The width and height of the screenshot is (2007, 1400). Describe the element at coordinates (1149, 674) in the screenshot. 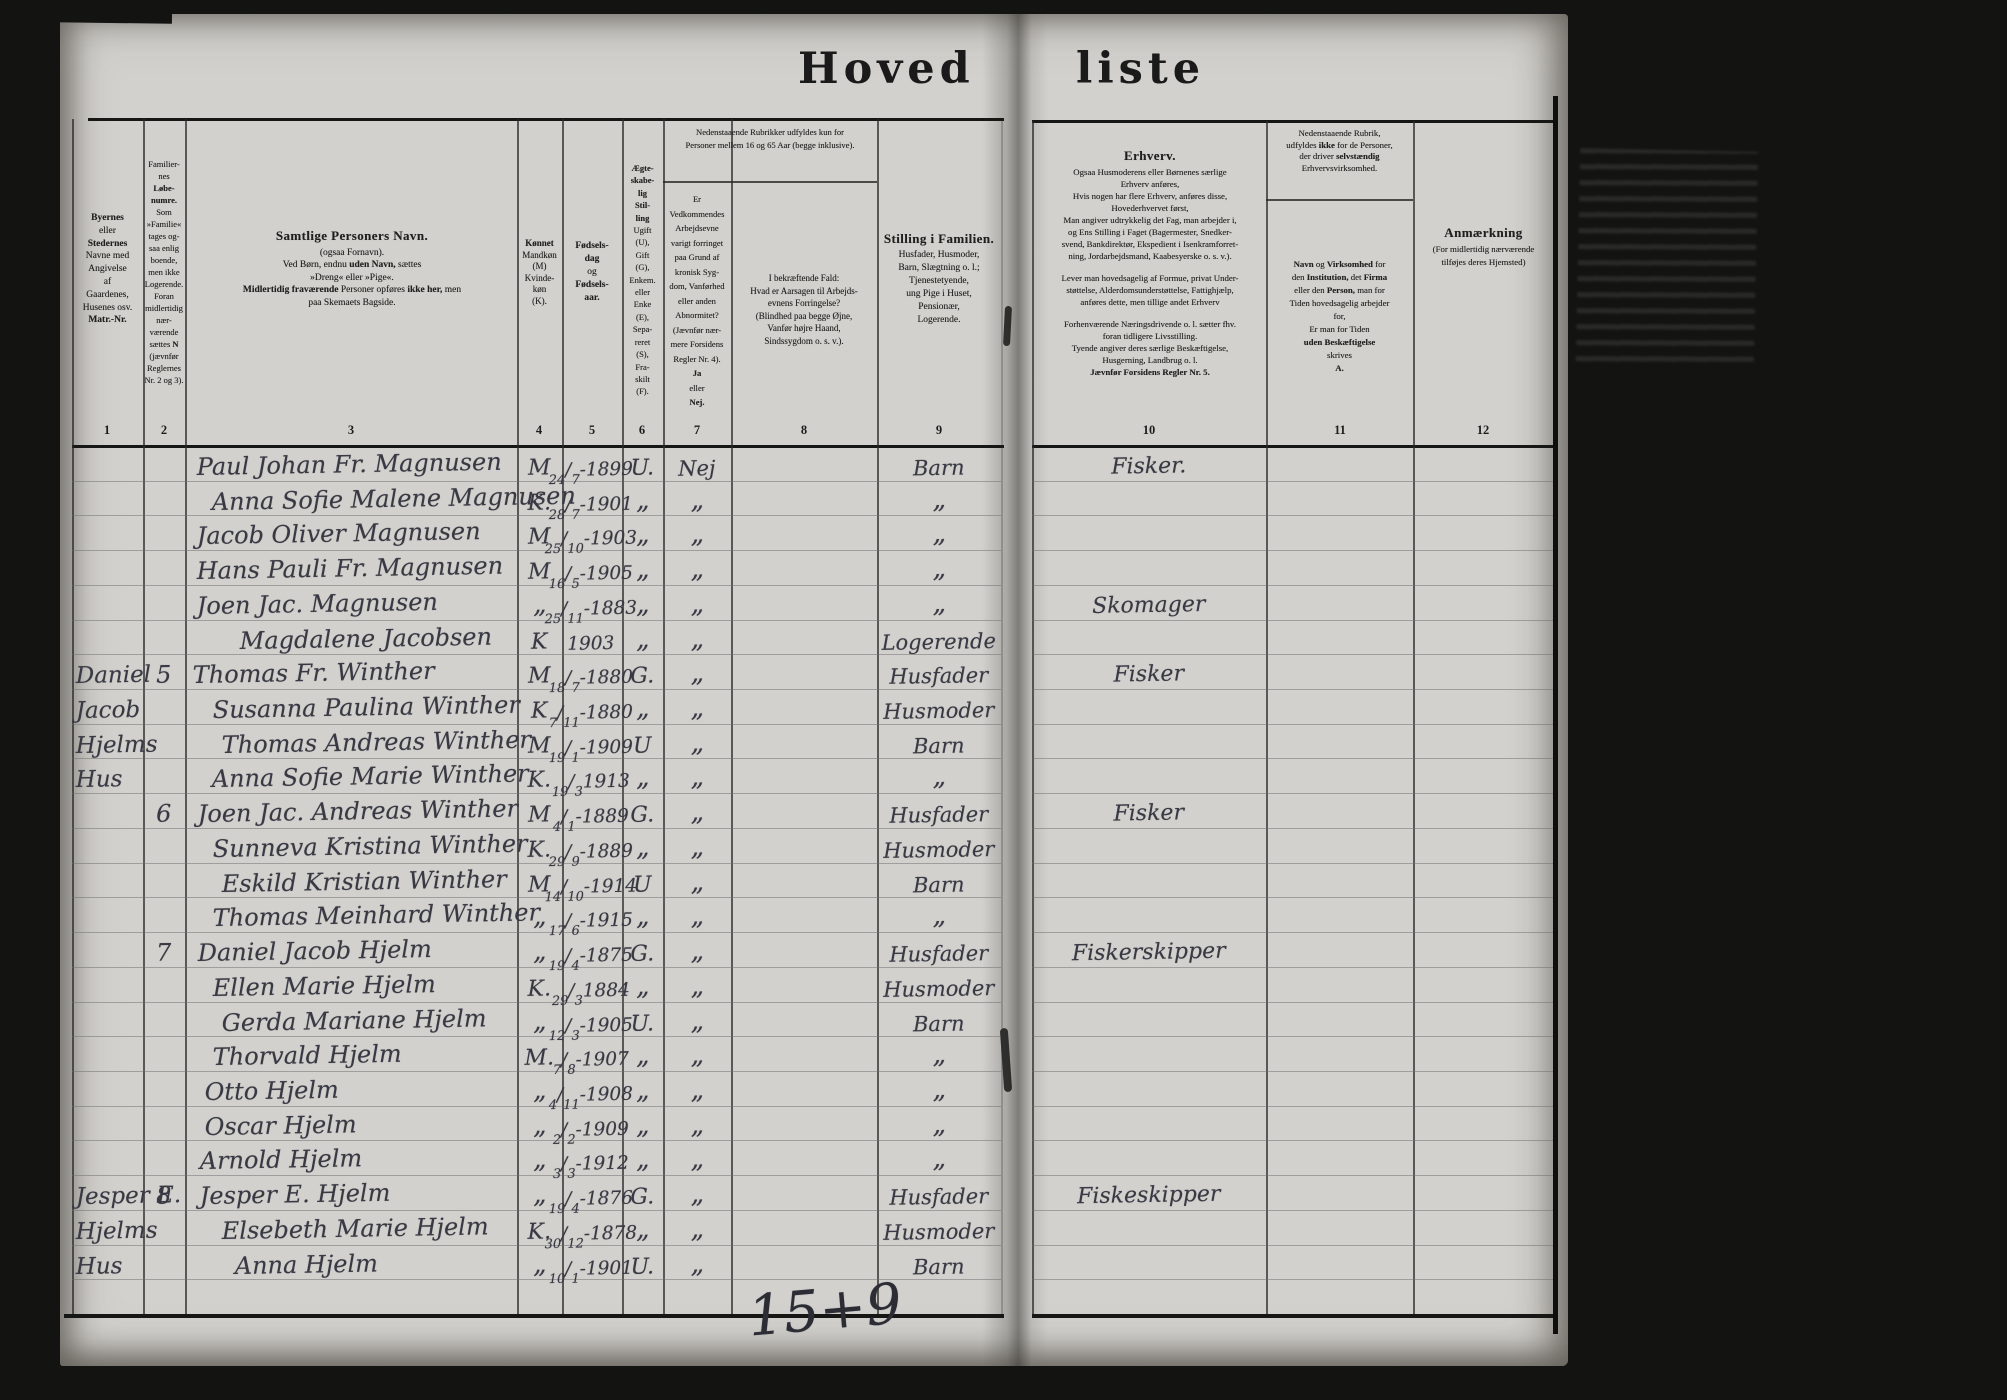

I see `cell-occupation: Fisker` at that location.